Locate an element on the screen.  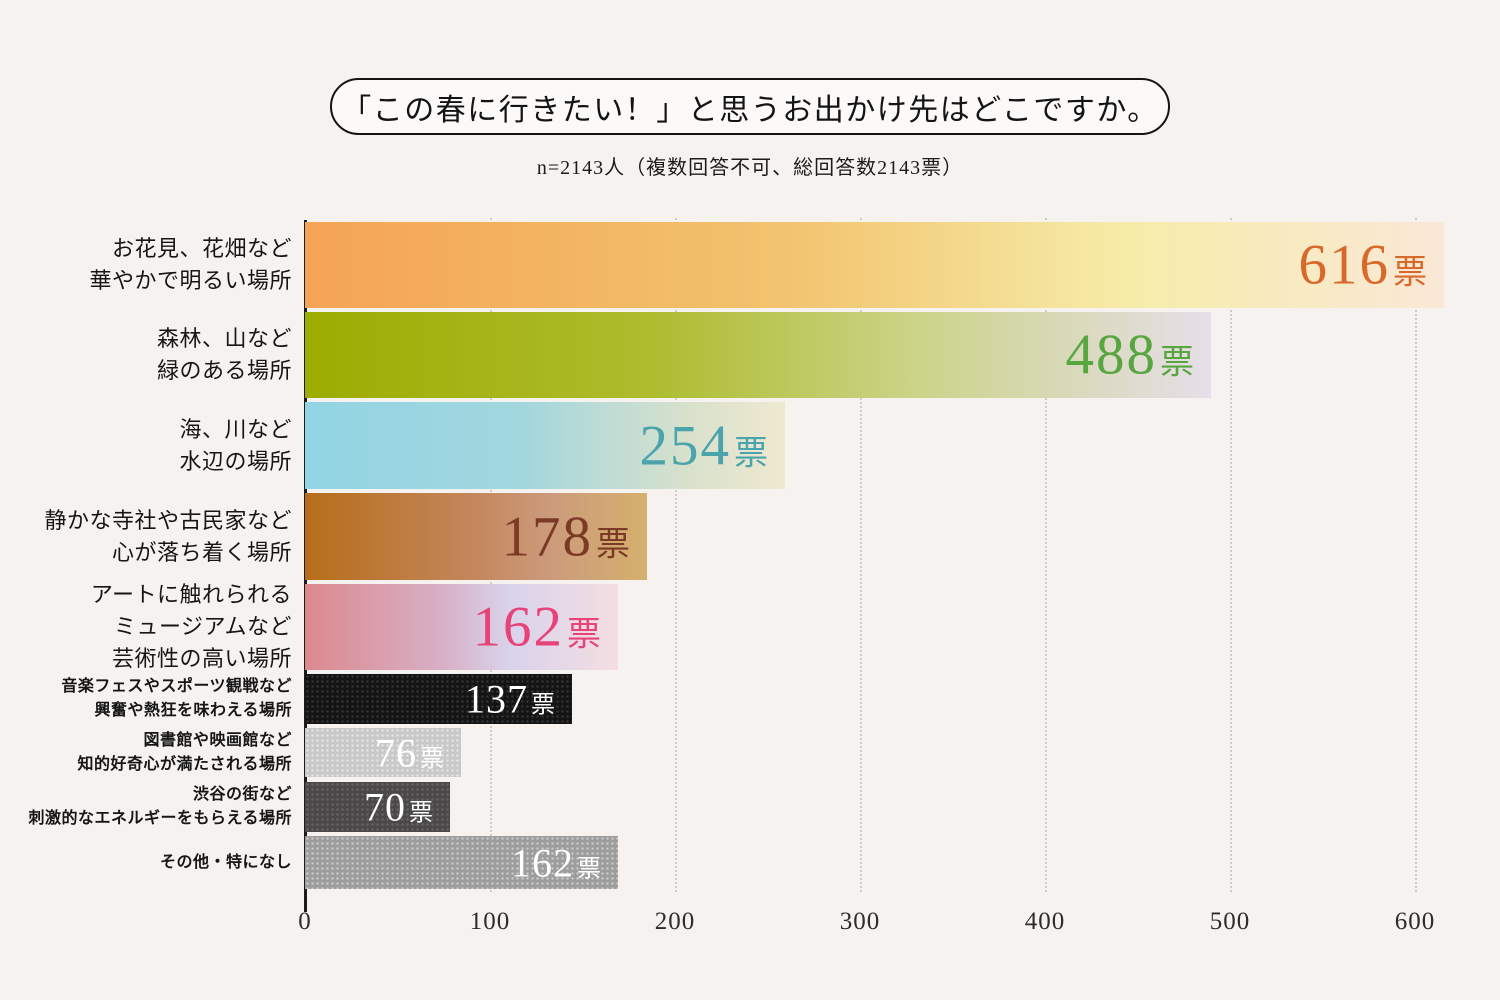
category-label-9: その他・特になし is located at coordinates (157, 862).